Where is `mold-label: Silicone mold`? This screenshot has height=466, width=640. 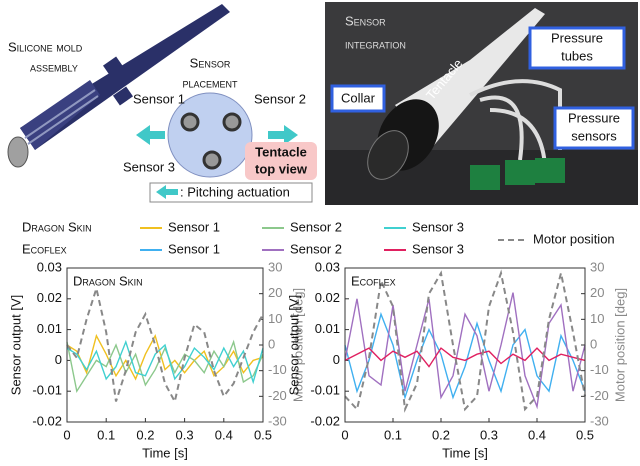
mold-label: Silicone mold is located at coordinates (45, 46).